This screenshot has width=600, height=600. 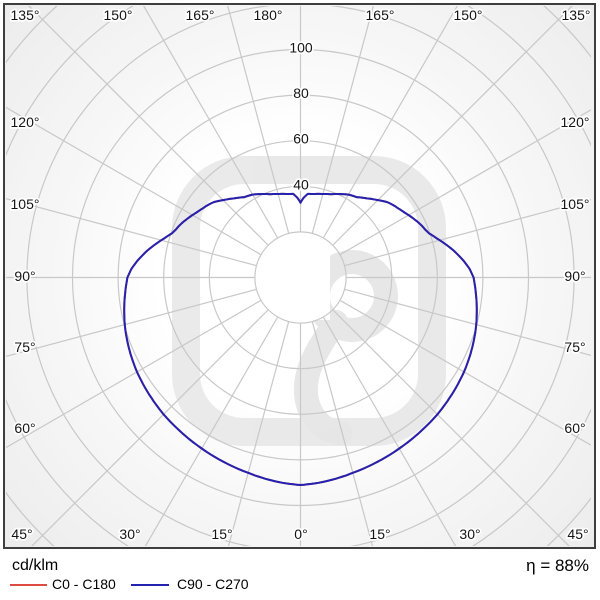 What do you see at coordinates (301, 184) in the screenshot?
I see `ring-label: 40` at bounding box center [301, 184].